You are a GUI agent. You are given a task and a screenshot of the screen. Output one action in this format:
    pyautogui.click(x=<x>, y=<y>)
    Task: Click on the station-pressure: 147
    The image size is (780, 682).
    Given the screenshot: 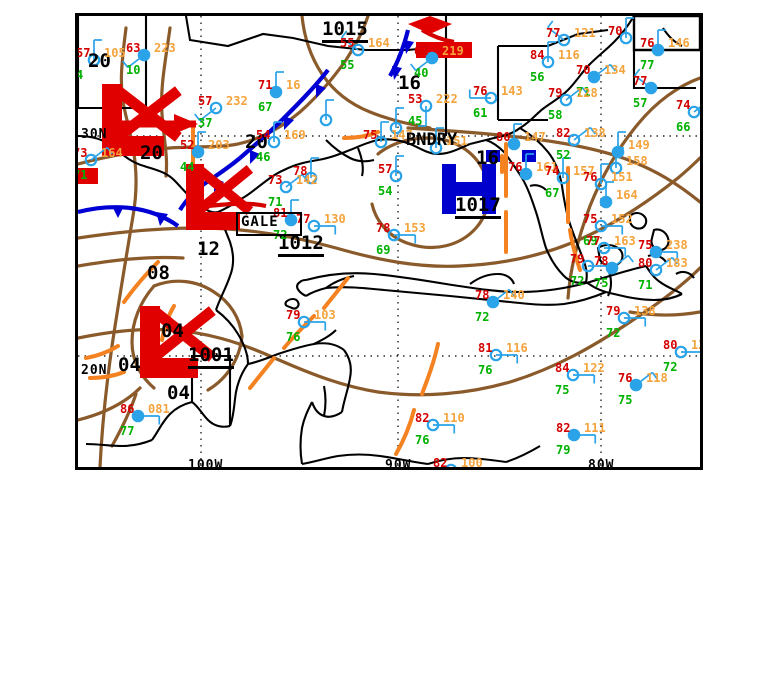 What is the action you would take?
    pyautogui.click(x=402, y=135)
    